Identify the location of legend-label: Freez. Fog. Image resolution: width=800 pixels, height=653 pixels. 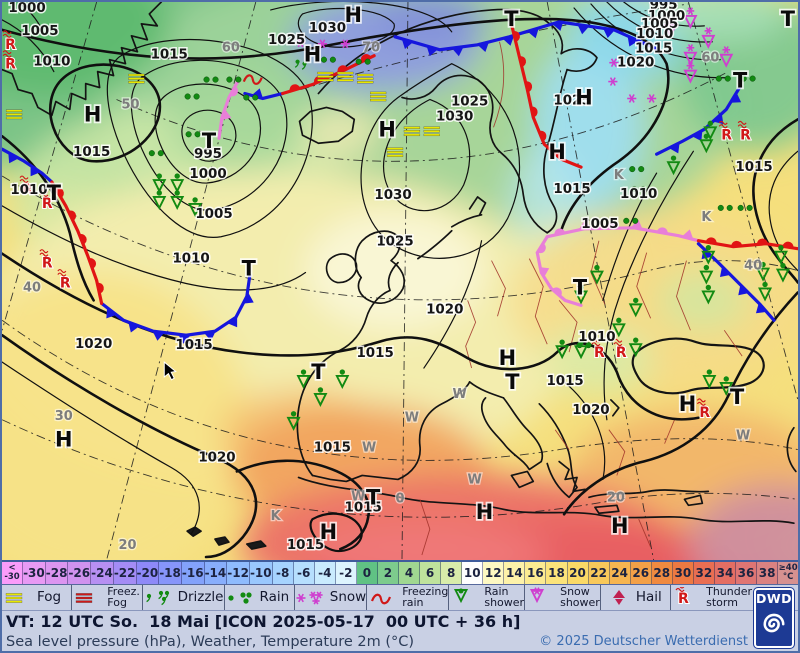
(123, 597).